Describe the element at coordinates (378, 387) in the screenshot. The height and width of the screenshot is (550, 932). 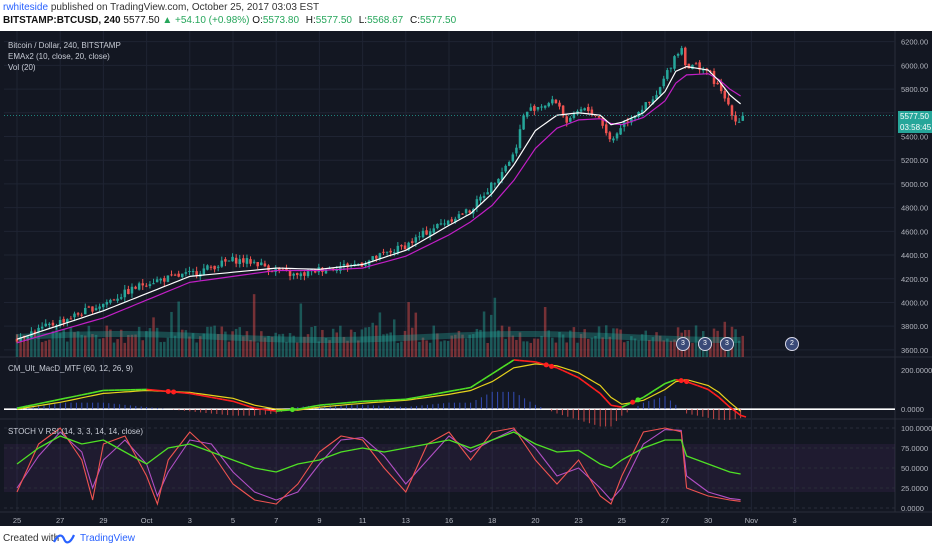
I see `macd-signal-line` at that location.